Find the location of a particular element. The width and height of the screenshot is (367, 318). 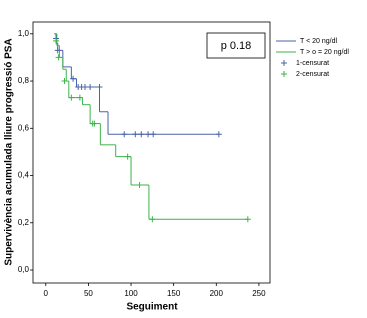

x-axis-label: Seguiment is located at coordinates (152, 307).